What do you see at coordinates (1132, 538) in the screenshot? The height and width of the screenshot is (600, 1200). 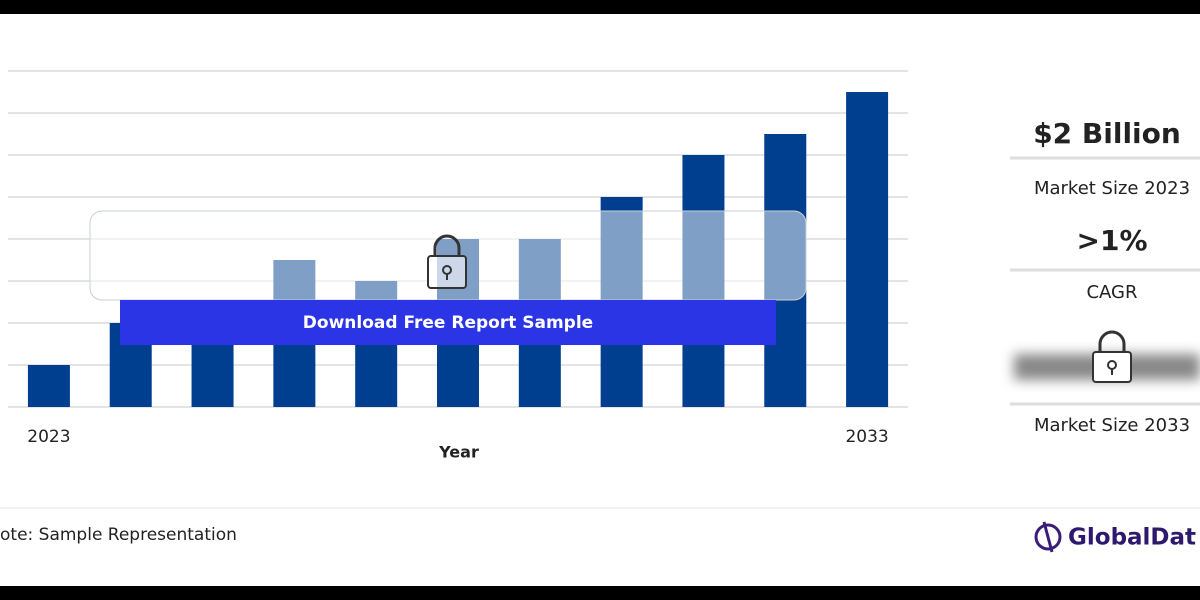 I see `brand-name: GlobalDat` at bounding box center [1132, 538].